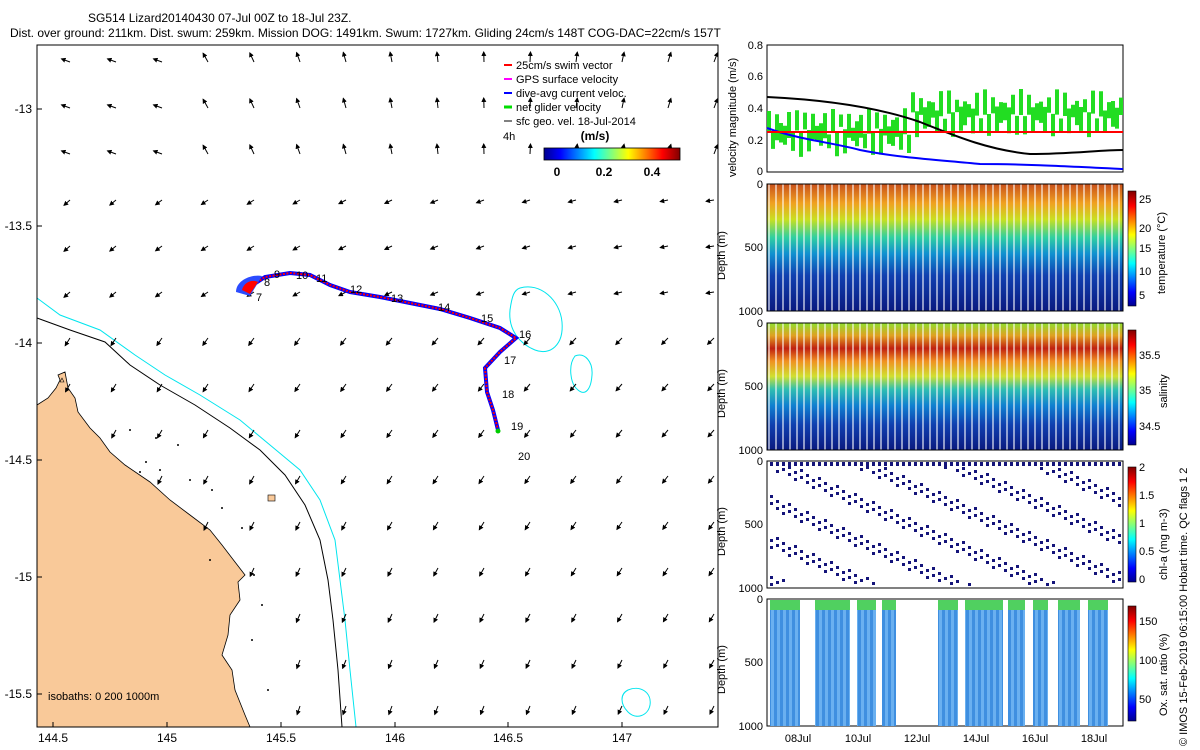 The image size is (1200, 750). Describe the element at coordinates (1149, 427) in the screenshot. I see `cb-tick: 34.5` at that location.